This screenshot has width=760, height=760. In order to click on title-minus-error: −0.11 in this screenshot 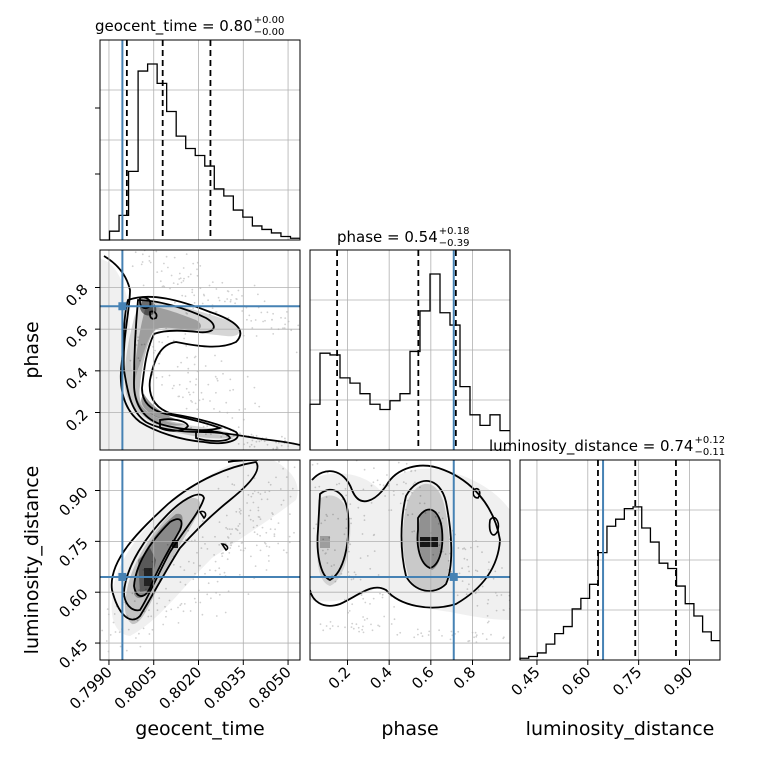, I will do `click(709, 452)`.